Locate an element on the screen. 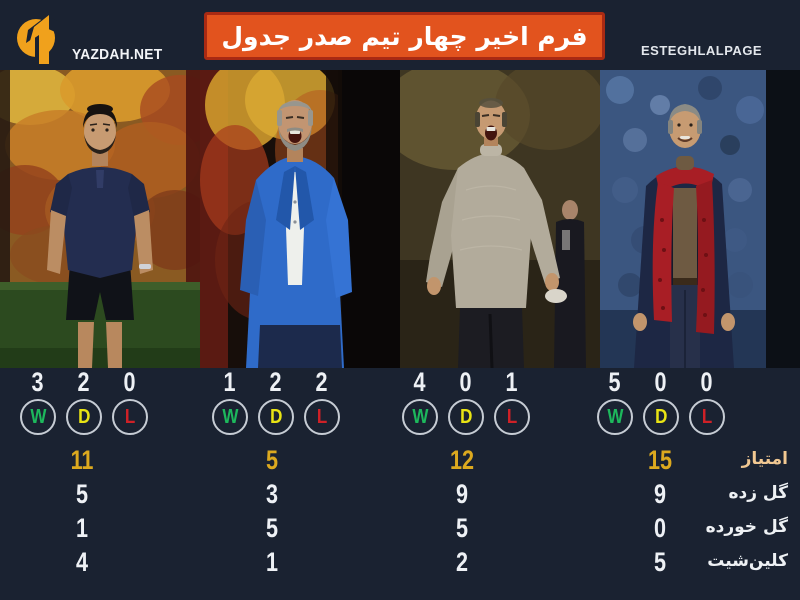 The height and width of the screenshot is (600, 800). team1-goals-conceded: 1 is located at coordinates (82, 528).